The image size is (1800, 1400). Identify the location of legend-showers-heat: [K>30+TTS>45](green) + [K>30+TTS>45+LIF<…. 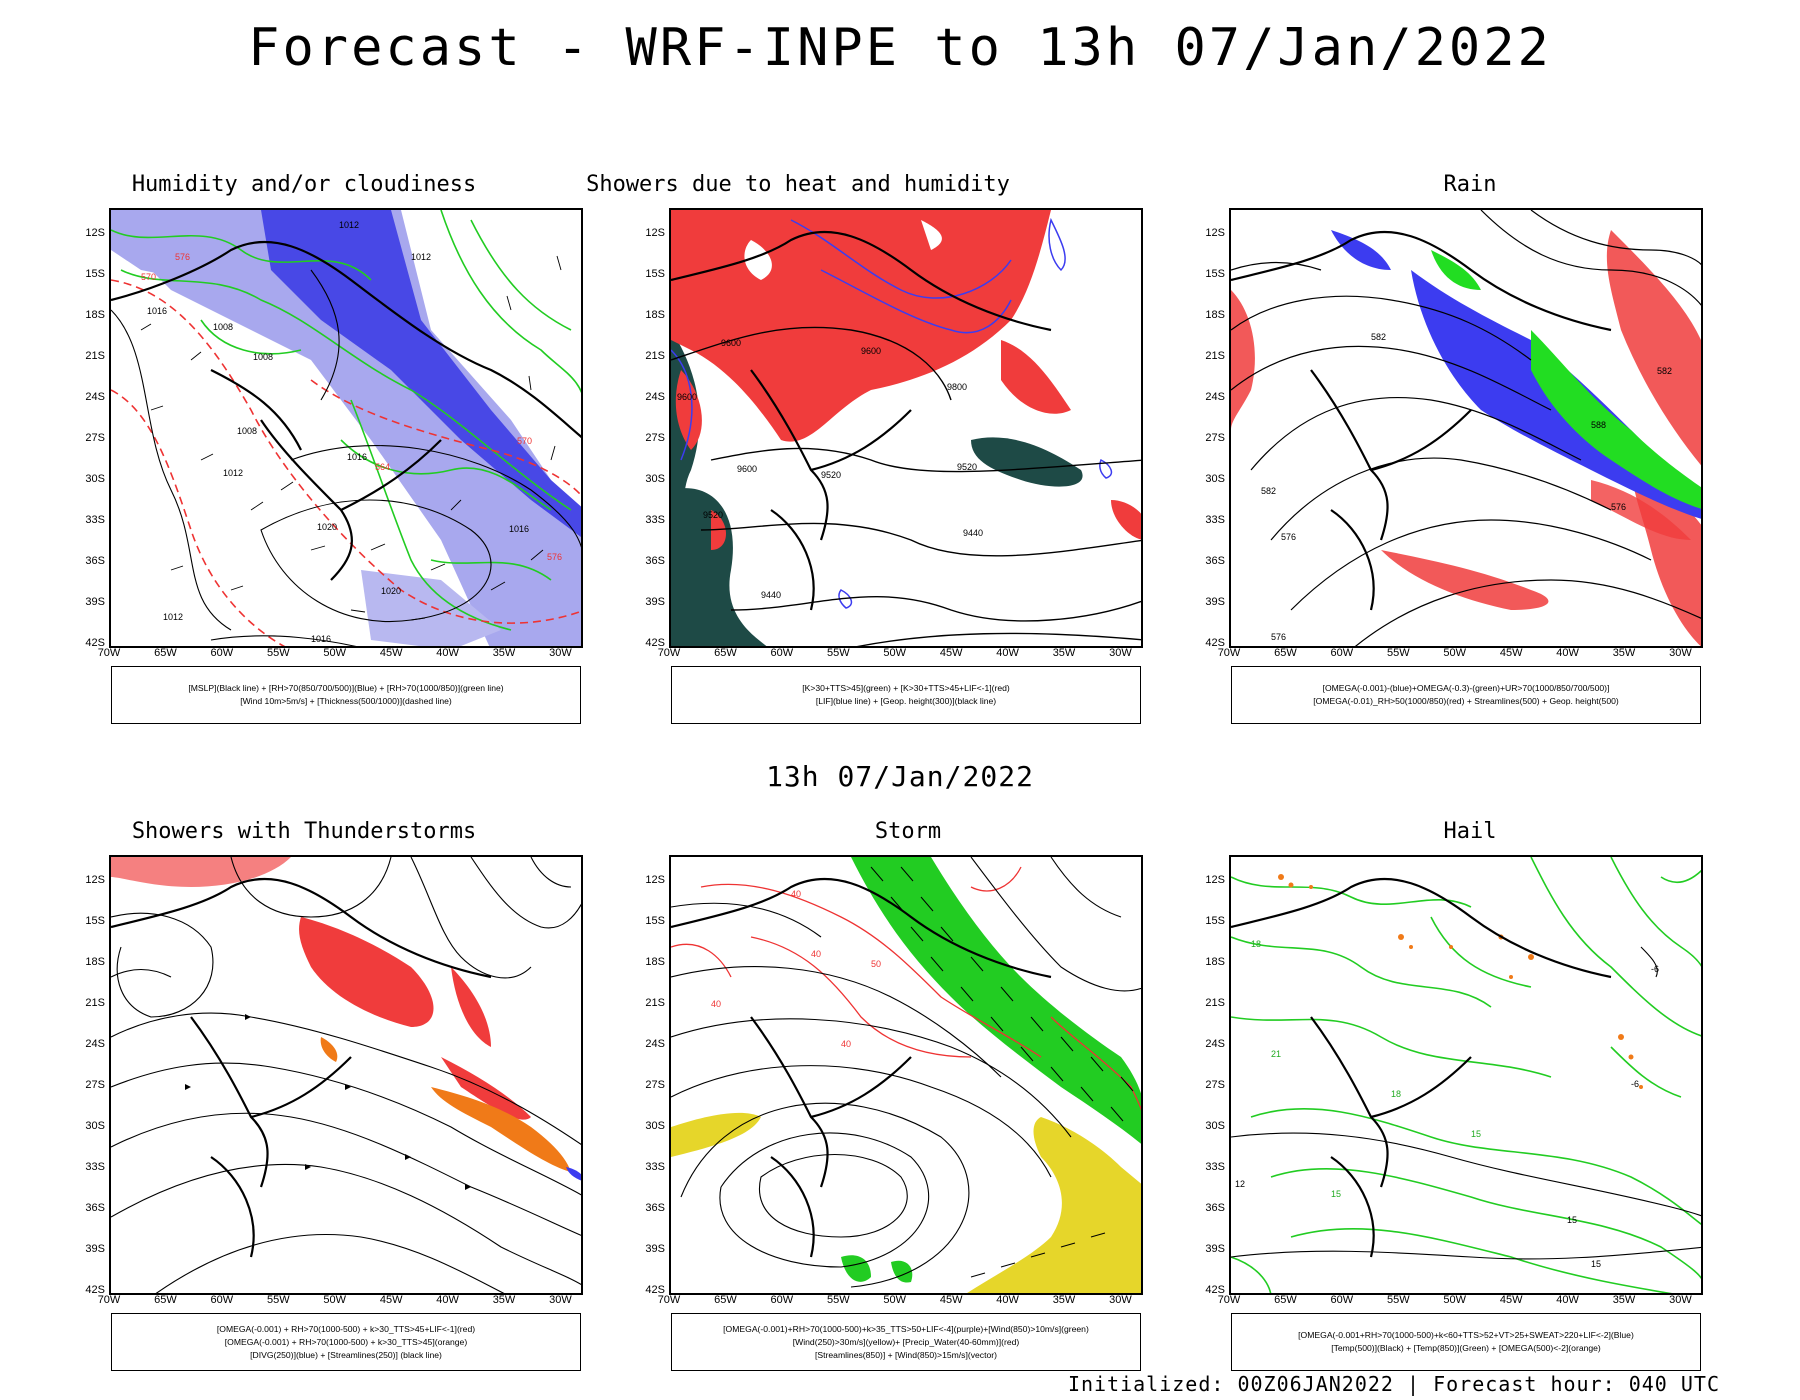
(906, 695).